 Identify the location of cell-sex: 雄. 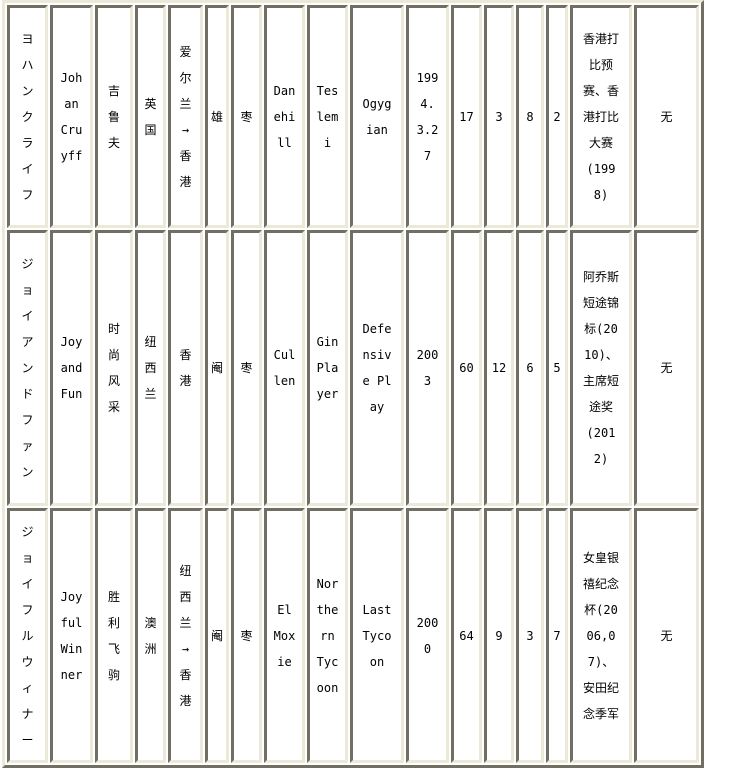
(217, 116).